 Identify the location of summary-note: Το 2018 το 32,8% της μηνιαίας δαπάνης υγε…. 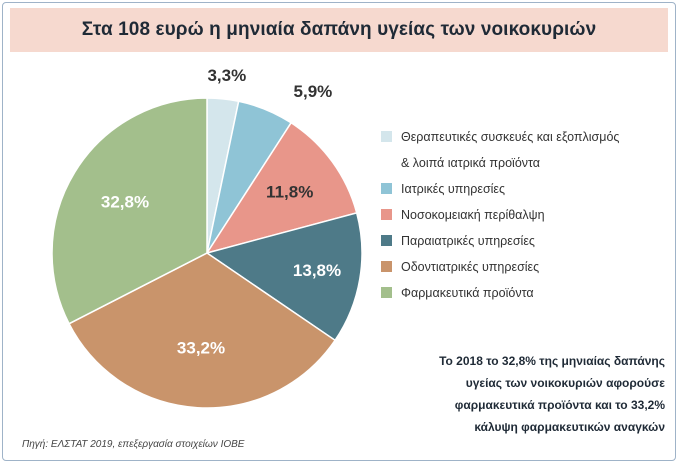
(530, 394).